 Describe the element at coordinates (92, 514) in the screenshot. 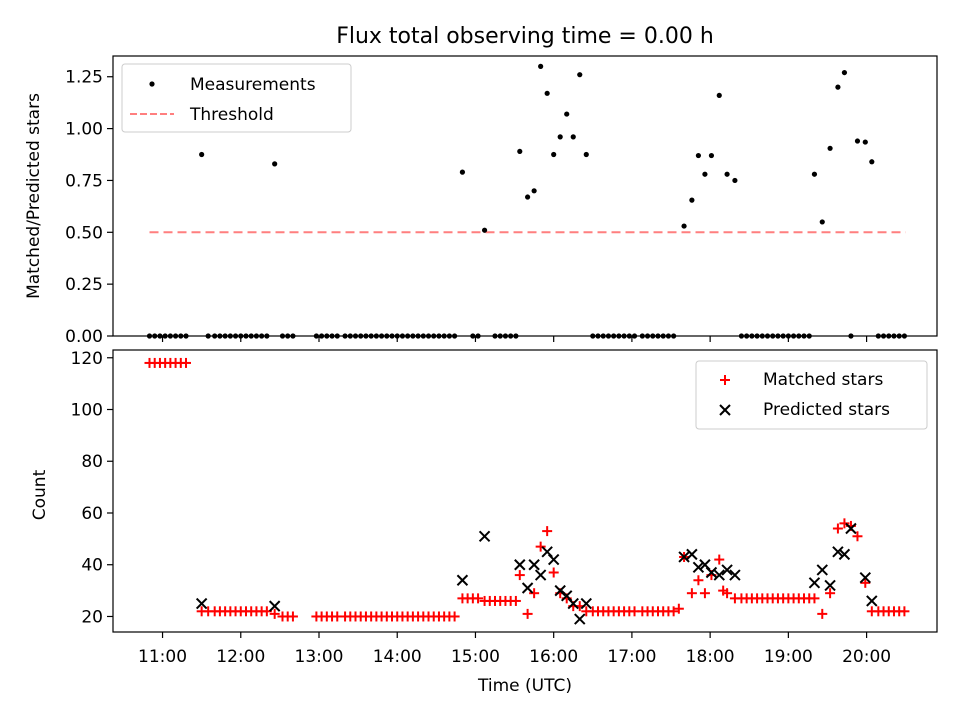

I see `y-tick-label: 60` at that location.